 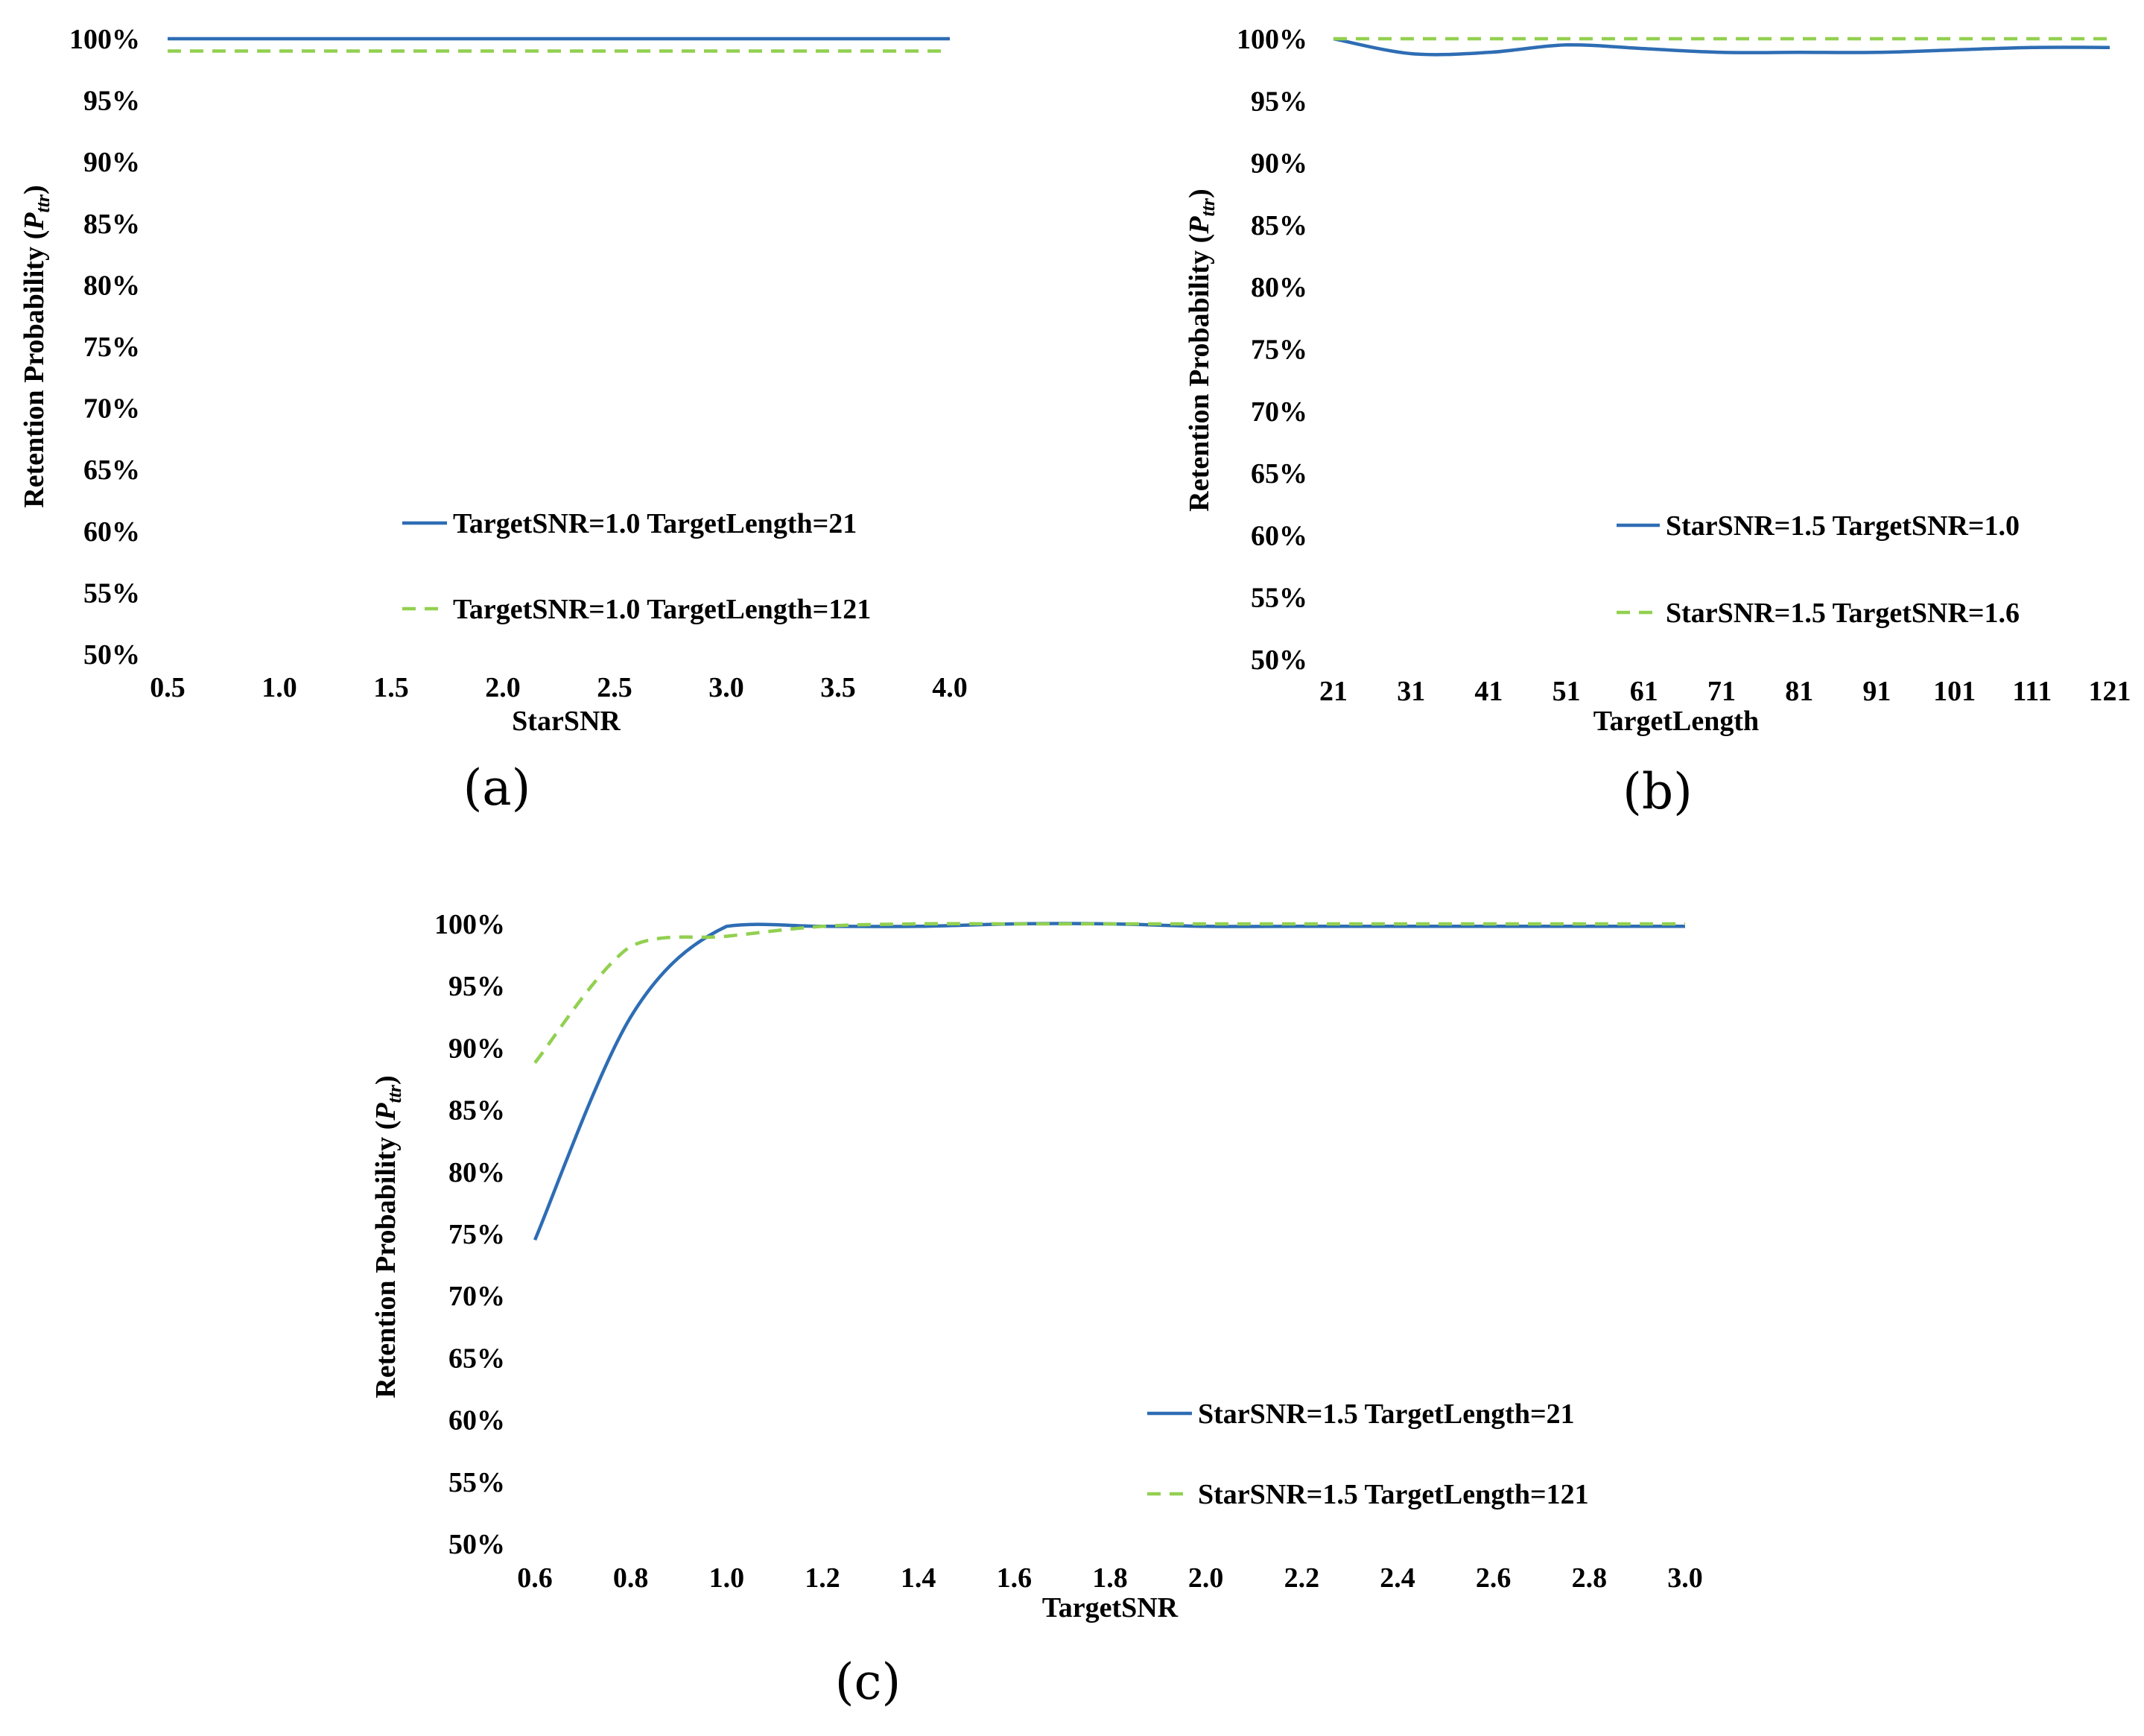 What do you see at coordinates (1386, 1414) in the screenshot?
I see `legend-entry: StarSNR=1.5 TargetLength=21` at bounding box center [1386, 1414].